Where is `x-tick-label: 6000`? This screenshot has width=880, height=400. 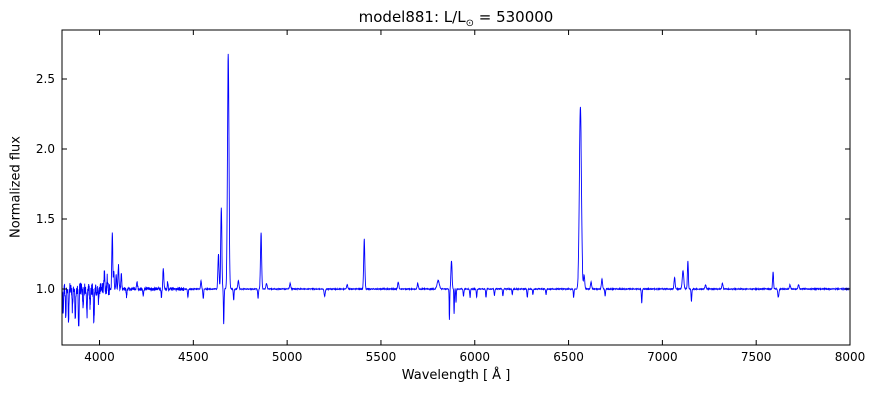
x-tick-label: 6000 is located at coordinates (474, 357).